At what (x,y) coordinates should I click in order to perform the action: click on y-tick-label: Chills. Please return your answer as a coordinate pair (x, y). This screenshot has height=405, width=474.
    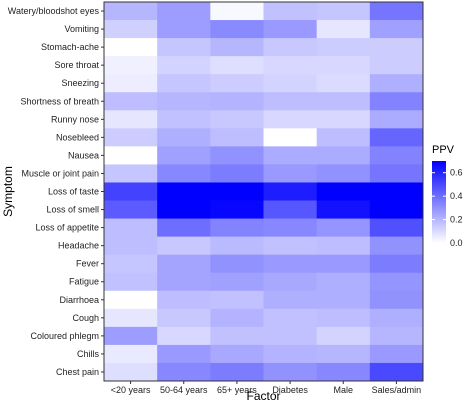
    Looking at the image, I should click on (88, 354).